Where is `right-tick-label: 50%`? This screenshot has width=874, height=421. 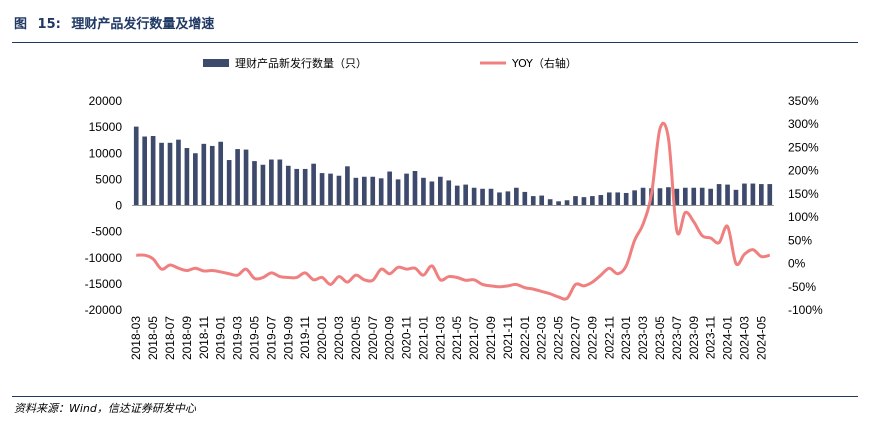
right-tick-label: 50% is located at coordinates (800, 240).